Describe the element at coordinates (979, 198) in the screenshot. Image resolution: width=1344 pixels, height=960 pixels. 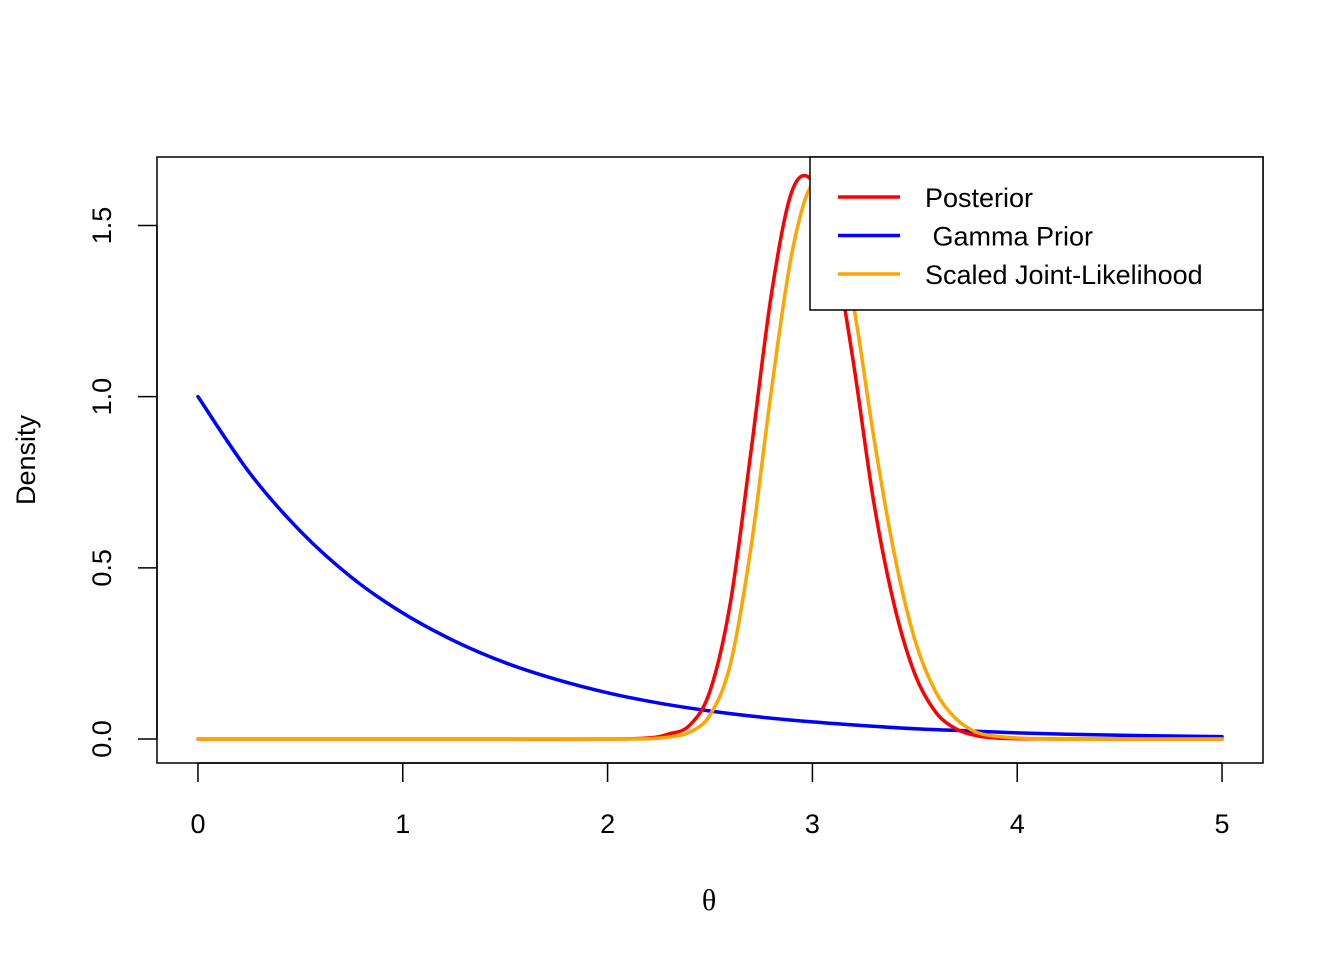
I see `legend-label-posterior: Posterior` at that location.